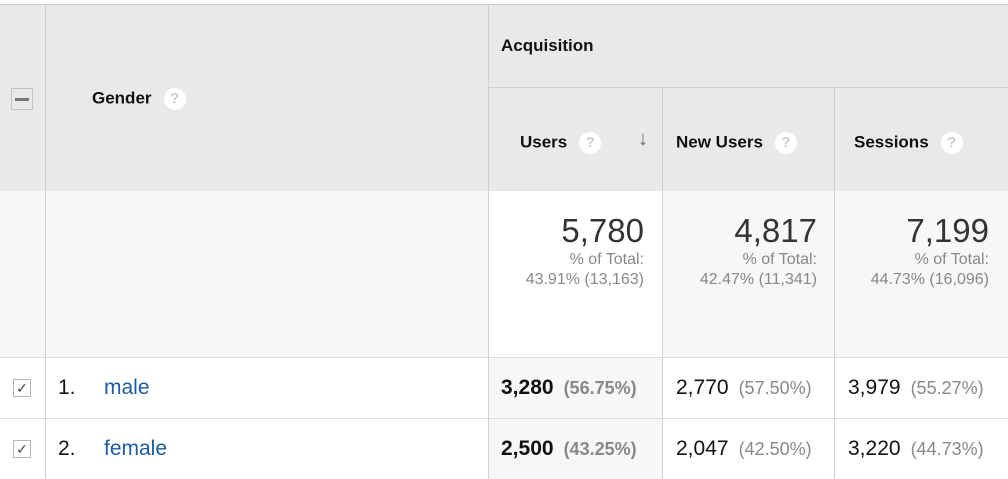 This screenshot has height=479, width=1008. What do you see at coordinates (744, 387) in the screenshot?
I see `new-users-cell: 2,770 (57.50%)` at bounding box center [744, 387].